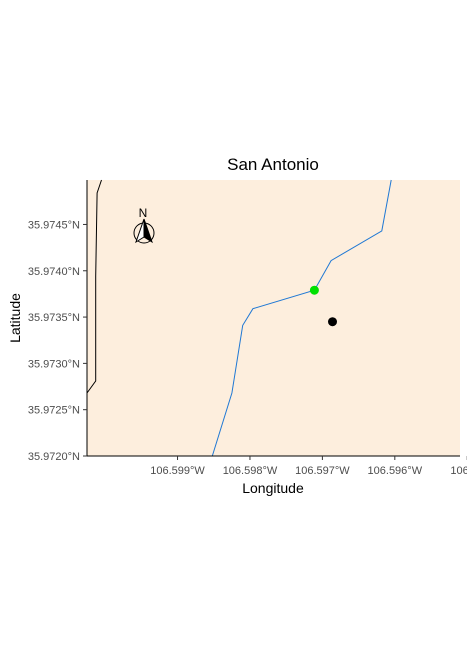 The image size is (467, 656). What do you see at coordinates (54, 318) in the screenshot?
I see `y-tick-label: 35.9735°N` at bounding box center [54, 318].